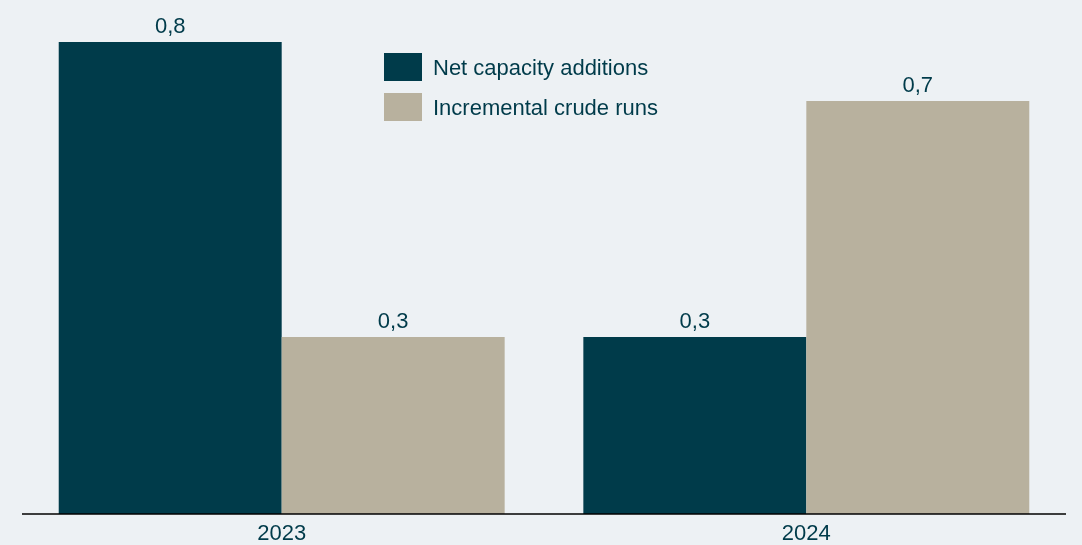 Image resolution: width=1082 pixels, height=545 pixels. What do you see at coordinates (282, 532) in the screenshot?
I see `x-tick-label: 2023` at bounding box center [282, 532].